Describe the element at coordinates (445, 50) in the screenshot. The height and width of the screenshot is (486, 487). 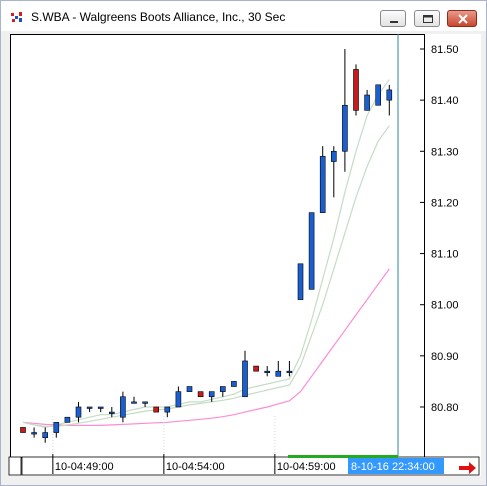
I see `y-tick-label: 81.50` at that location.